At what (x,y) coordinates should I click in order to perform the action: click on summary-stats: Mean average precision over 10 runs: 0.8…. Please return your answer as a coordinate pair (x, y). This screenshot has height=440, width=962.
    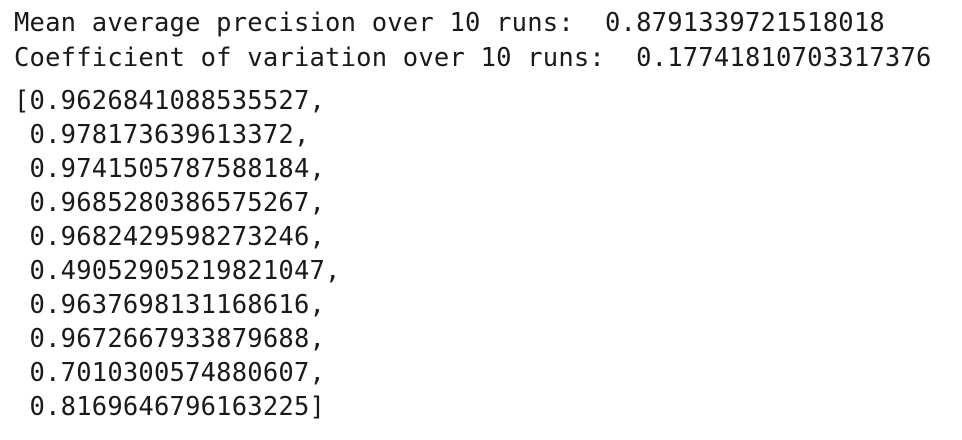
    Looking at the image, I should click on (473, 40).